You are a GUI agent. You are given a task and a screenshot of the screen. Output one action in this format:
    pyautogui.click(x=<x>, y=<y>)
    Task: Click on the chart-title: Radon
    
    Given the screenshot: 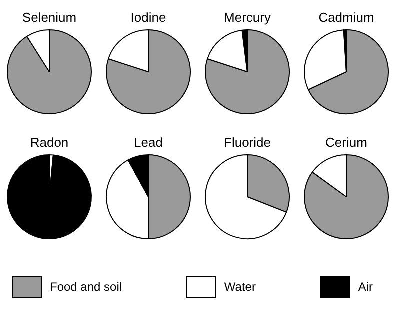 What is the action you would take?
    pyautogui.click(x=49, y=142)
    